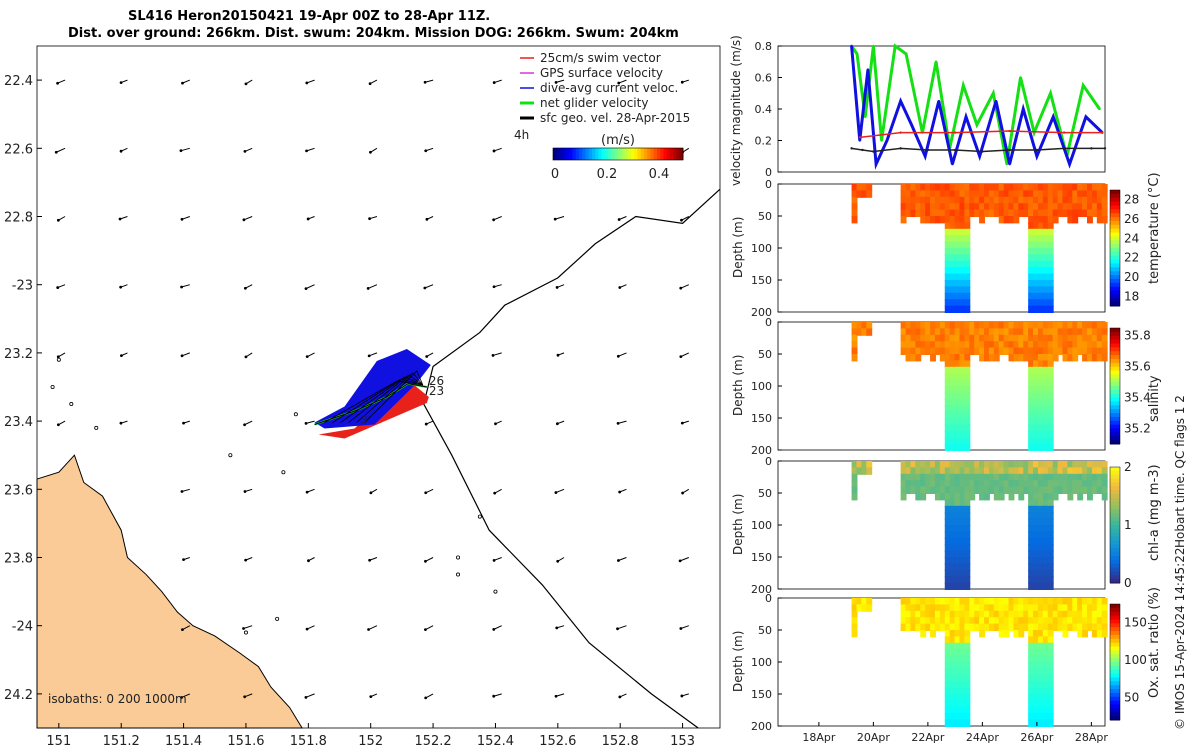 The width and height of the screenshot is (1200, 750). What do you see at coordinates (18, 559) in the screenshot?
I see `map-ytick-label: 23.8` at bounding box center [18, 559].